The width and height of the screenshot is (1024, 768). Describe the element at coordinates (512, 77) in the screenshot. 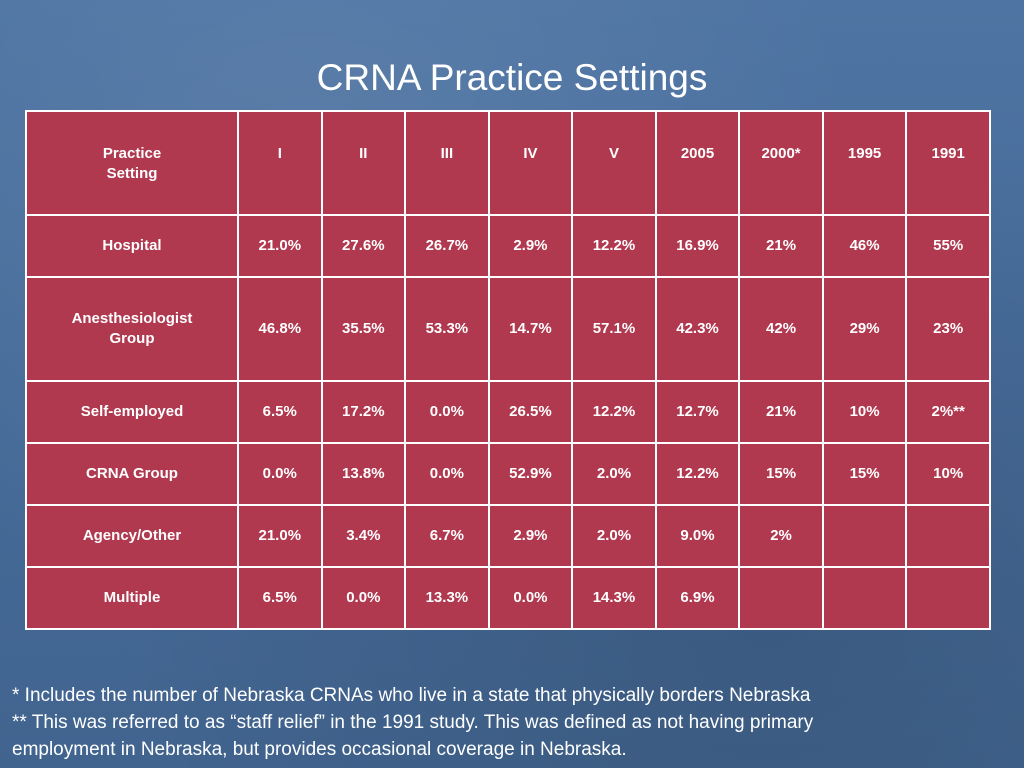

I see `slide-title: CRNA Practice Settings` at that location.